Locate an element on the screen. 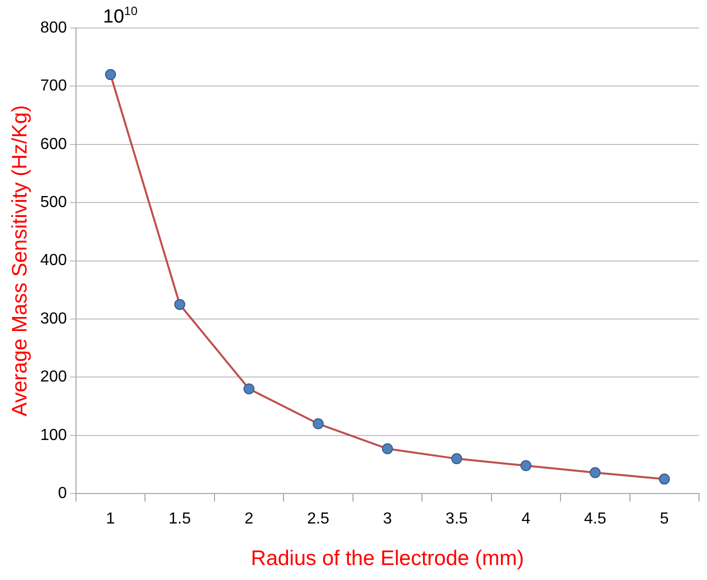 The height and width of the screenshot is (580, 707). x-tick-label: 3.5 is located at coordinates (457, 519).